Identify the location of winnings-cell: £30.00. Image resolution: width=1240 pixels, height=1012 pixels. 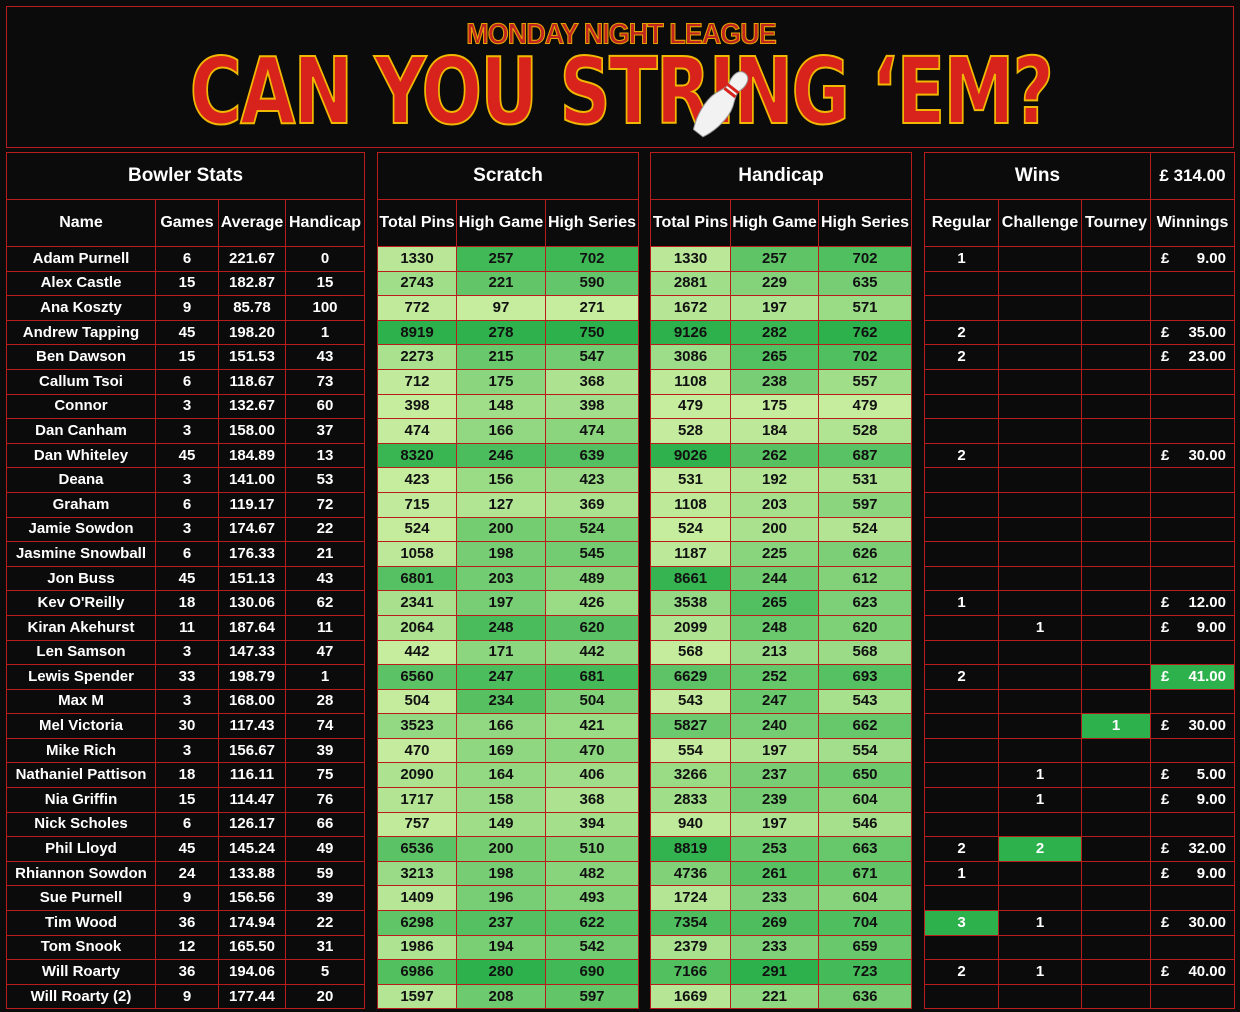
(1192, 455).